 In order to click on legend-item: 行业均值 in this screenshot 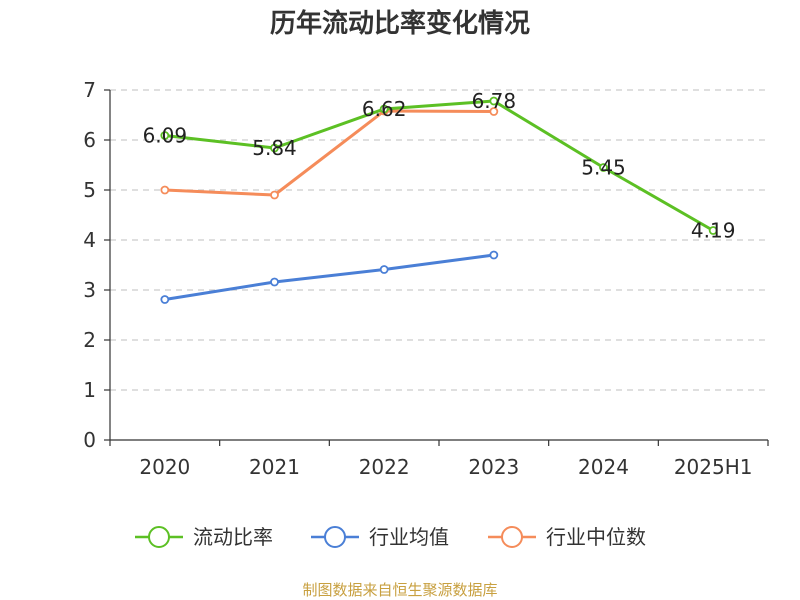, I will do `click(380, 537)`.